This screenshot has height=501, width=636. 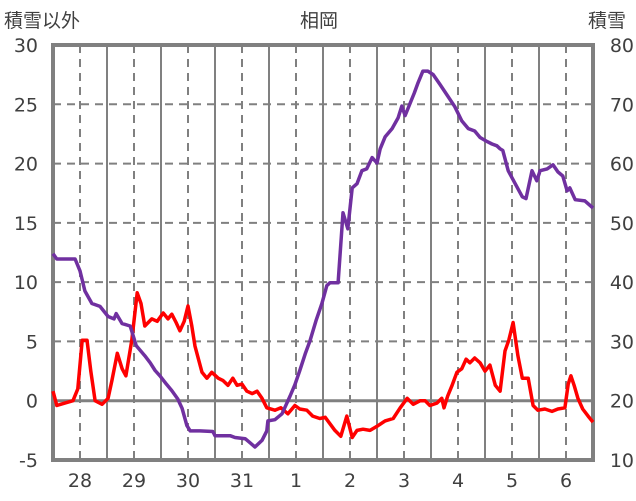 What do you see at coordinates (622, 46) in the screenshot?
I see `y-tick-label-right: 80` at bounding box center [622, 46].